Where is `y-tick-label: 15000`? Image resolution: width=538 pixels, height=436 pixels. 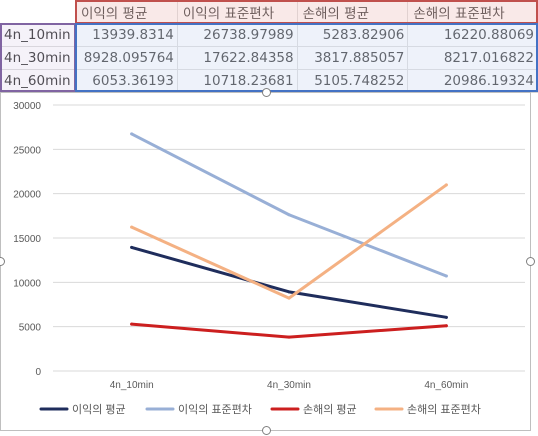 y-tick-label: 15000 is located at coordinates (27, 239).